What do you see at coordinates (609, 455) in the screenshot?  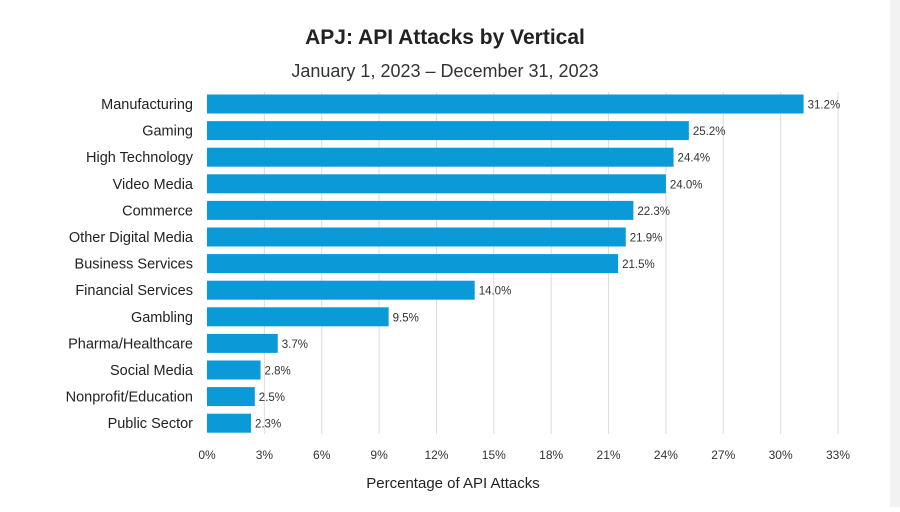 I see `x-tick-label: 21%` at bounding box center [609, 455].